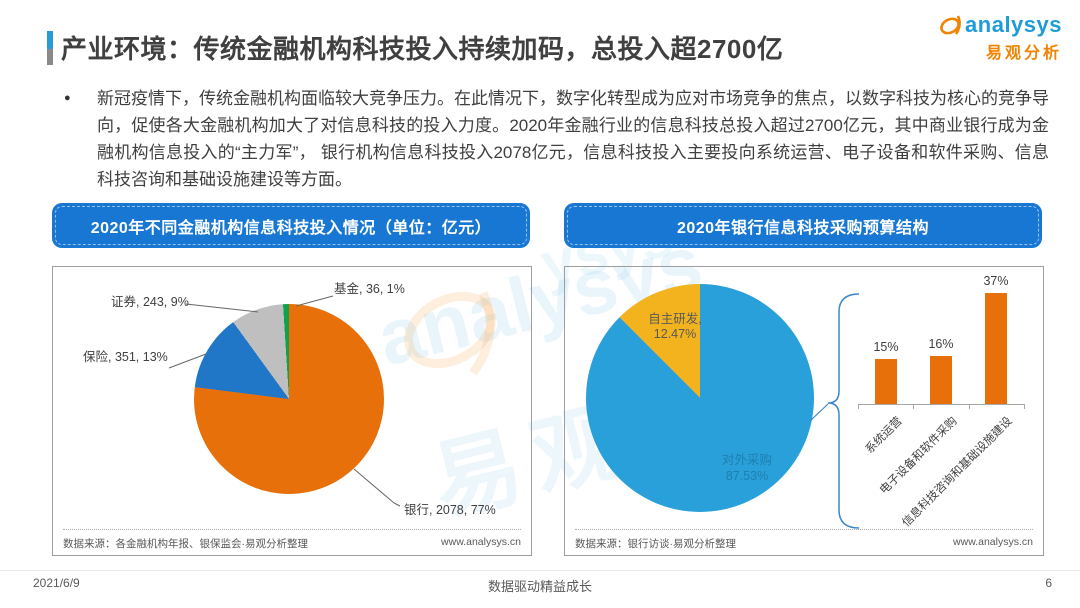  What do you see at coordinates (1023, 53) in the screenshot?
I see `logo-brand-cn: 易观分析` at bounding box center [1023, 53].